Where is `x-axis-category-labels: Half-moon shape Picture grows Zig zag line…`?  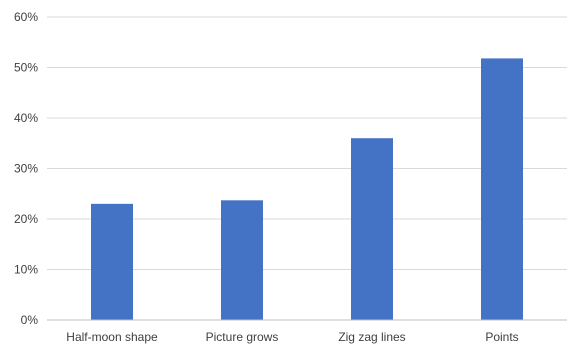
x-axis-category-labels: Half-moon shape Picture grows Zig zag line… is located at coordinates (292, 337).